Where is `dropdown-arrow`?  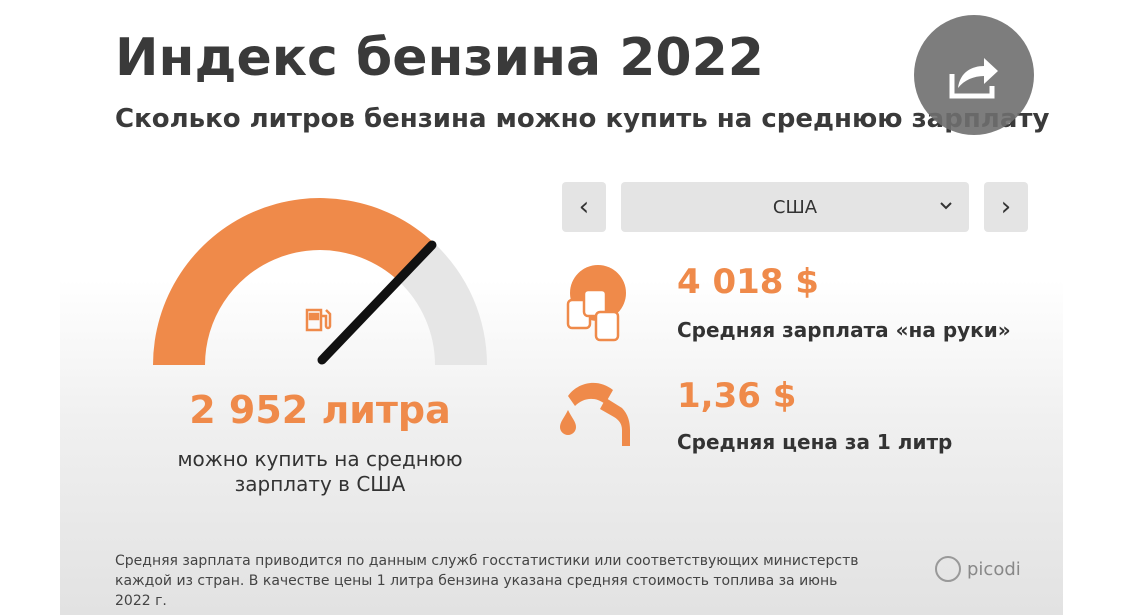 dropdown-arrow is located at coordinates (946, 206).